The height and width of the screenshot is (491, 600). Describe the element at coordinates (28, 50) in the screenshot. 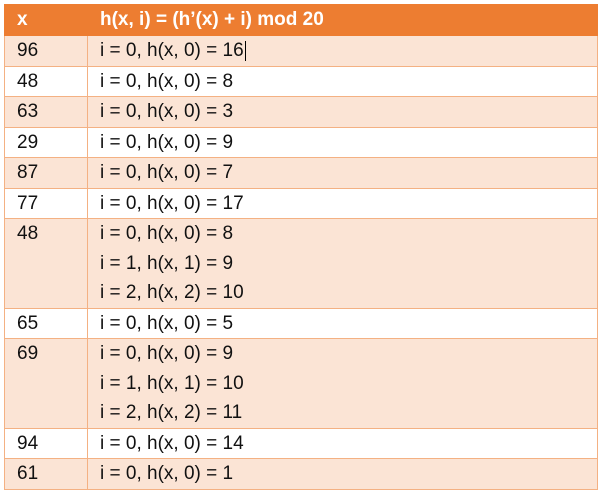

I see `key-value: 96` at that location.